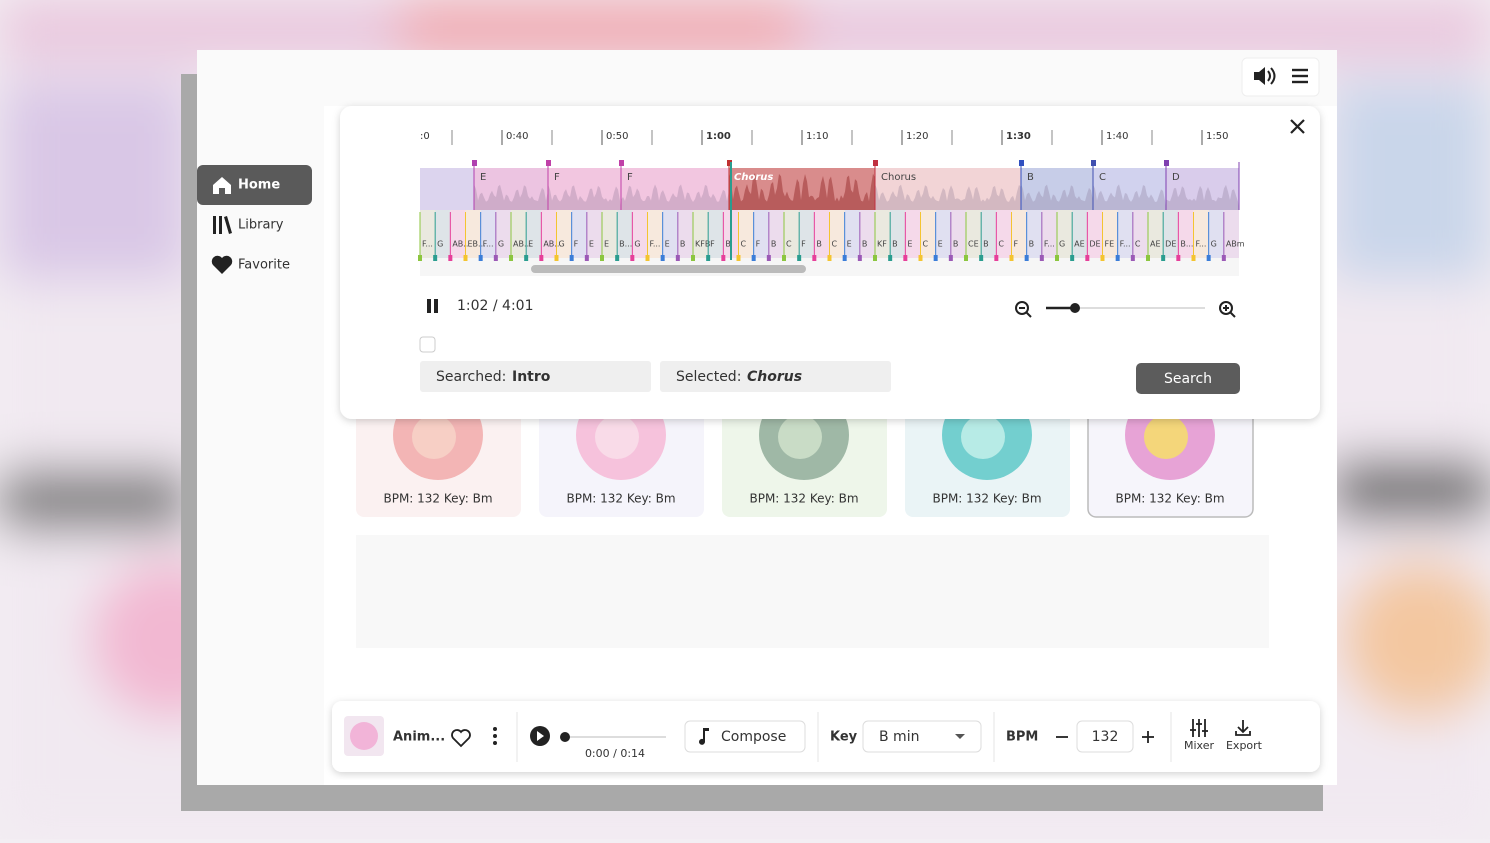 The image size is (1490, 843). What do you see at coordinates (1148, 737) in the screenshot?
I see `bpm-increase` at bounding box center [1148, 737].